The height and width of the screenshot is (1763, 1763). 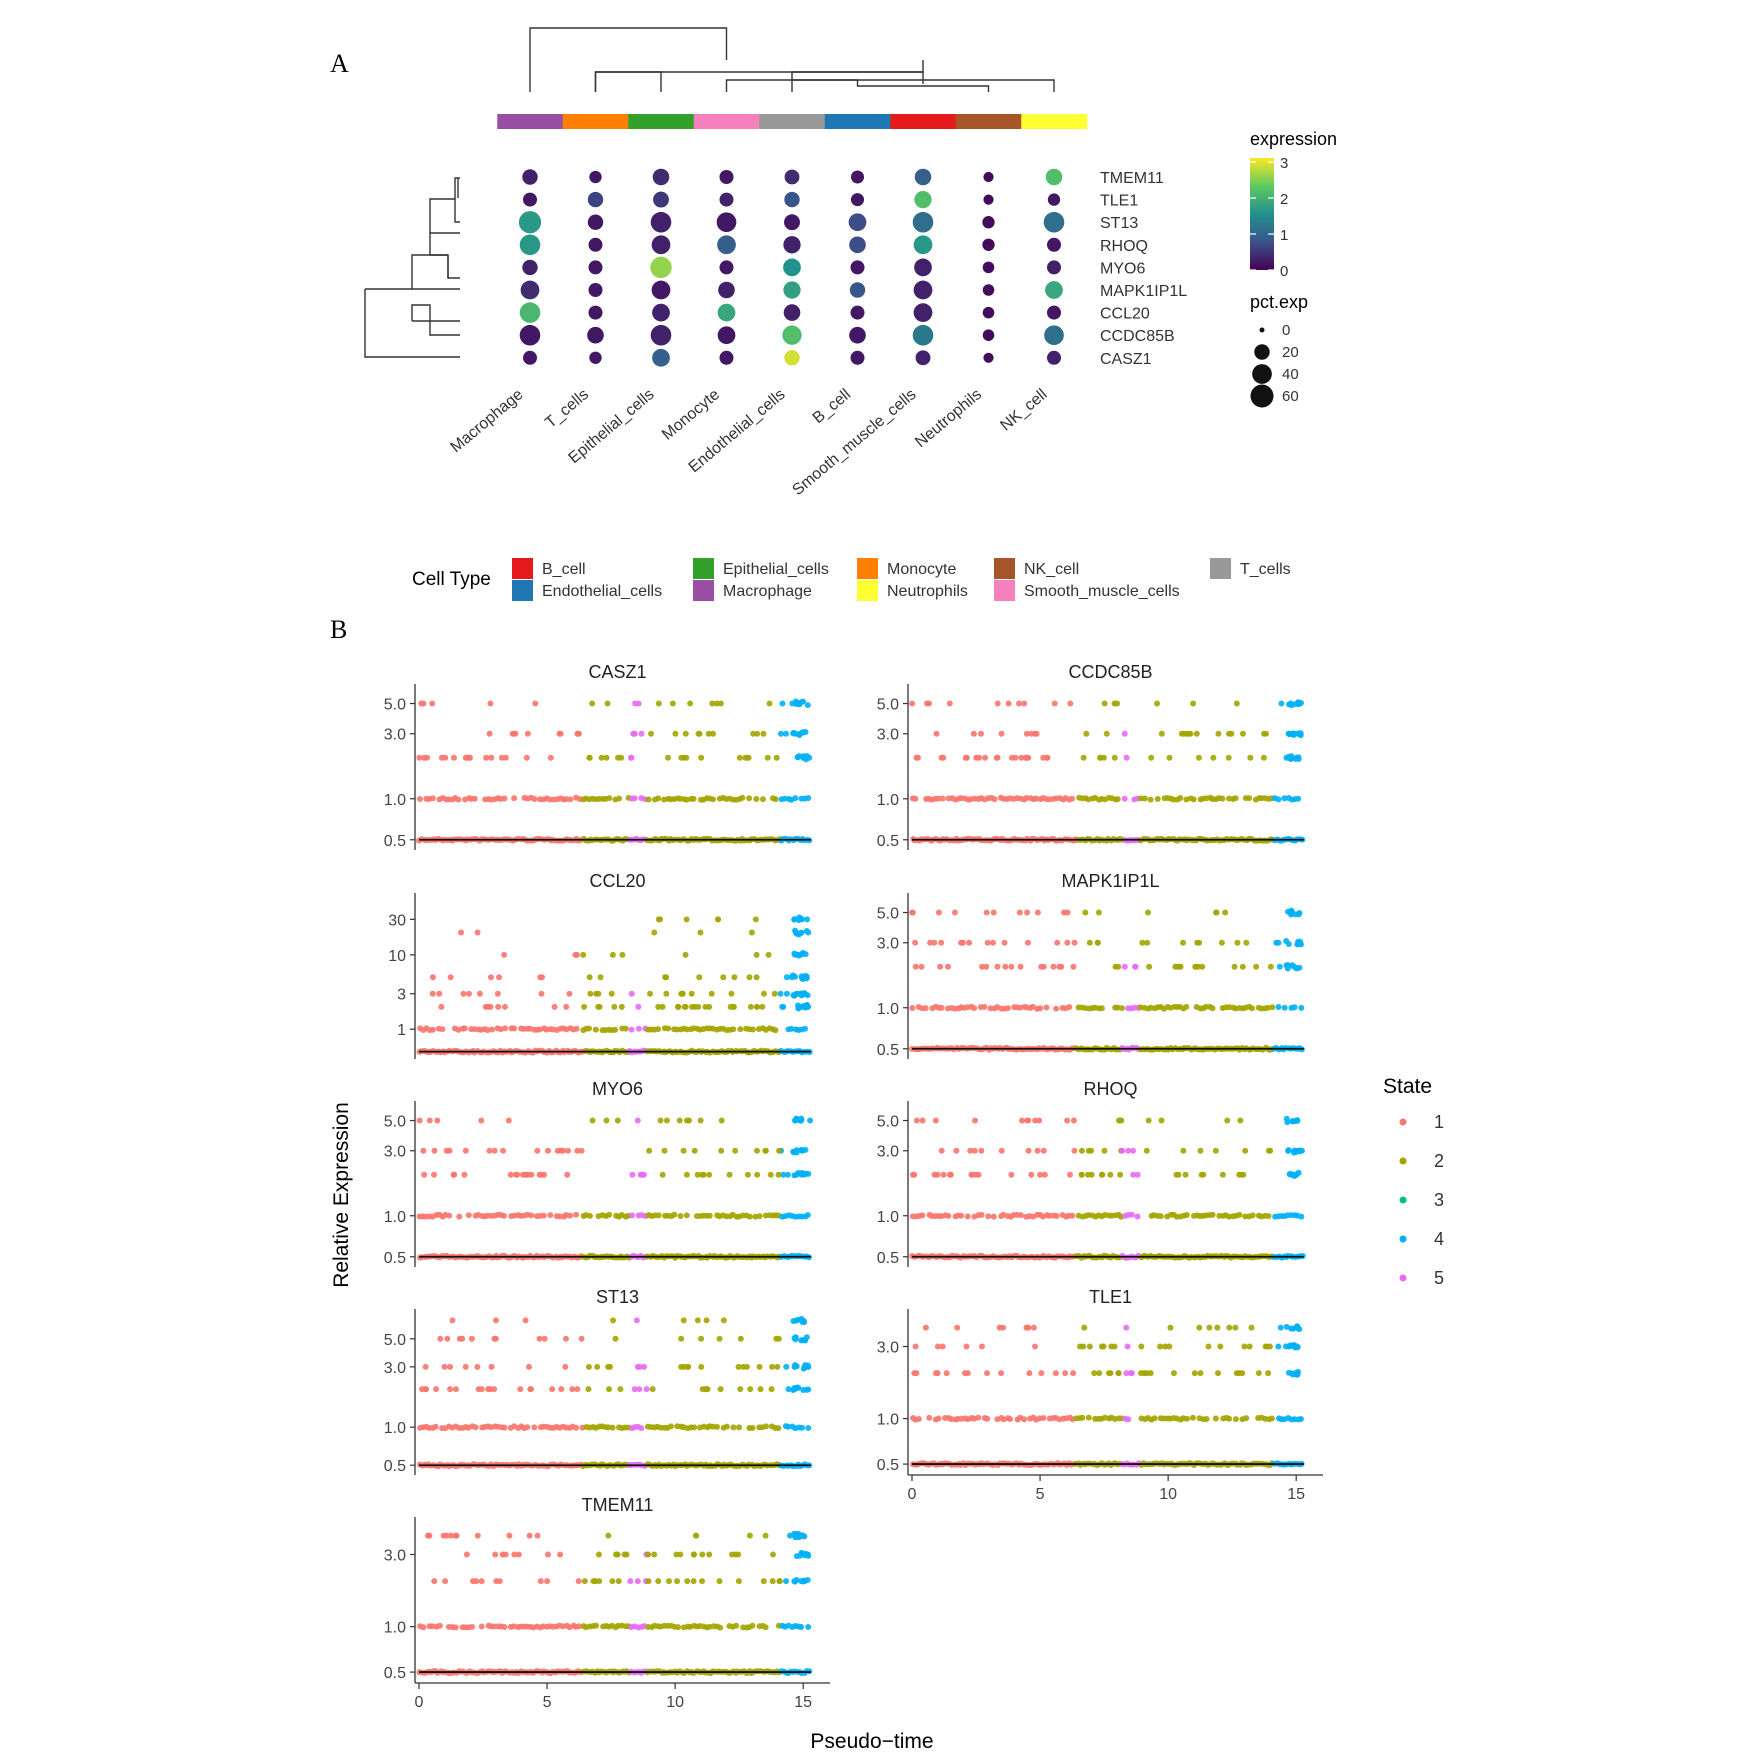 I want to click on dot-casz1-b-cell, so click(x=857, y=357).